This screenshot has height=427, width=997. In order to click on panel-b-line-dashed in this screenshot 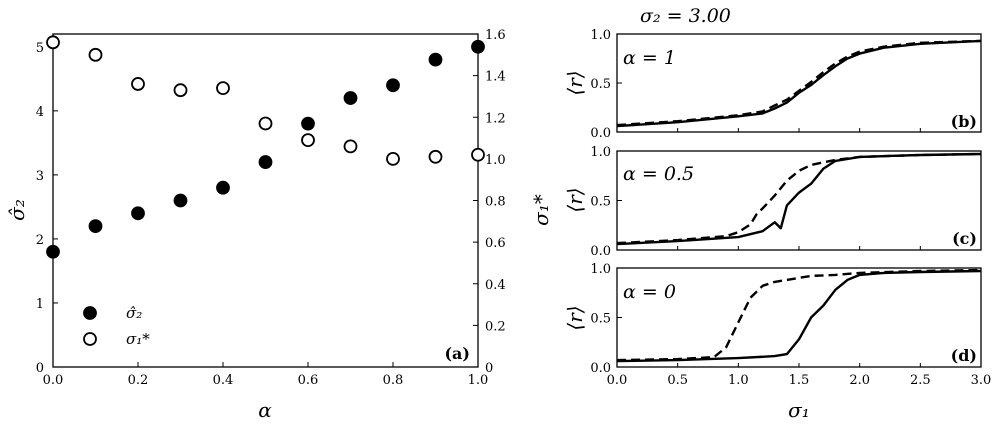, I will do `click(799, 83)`.